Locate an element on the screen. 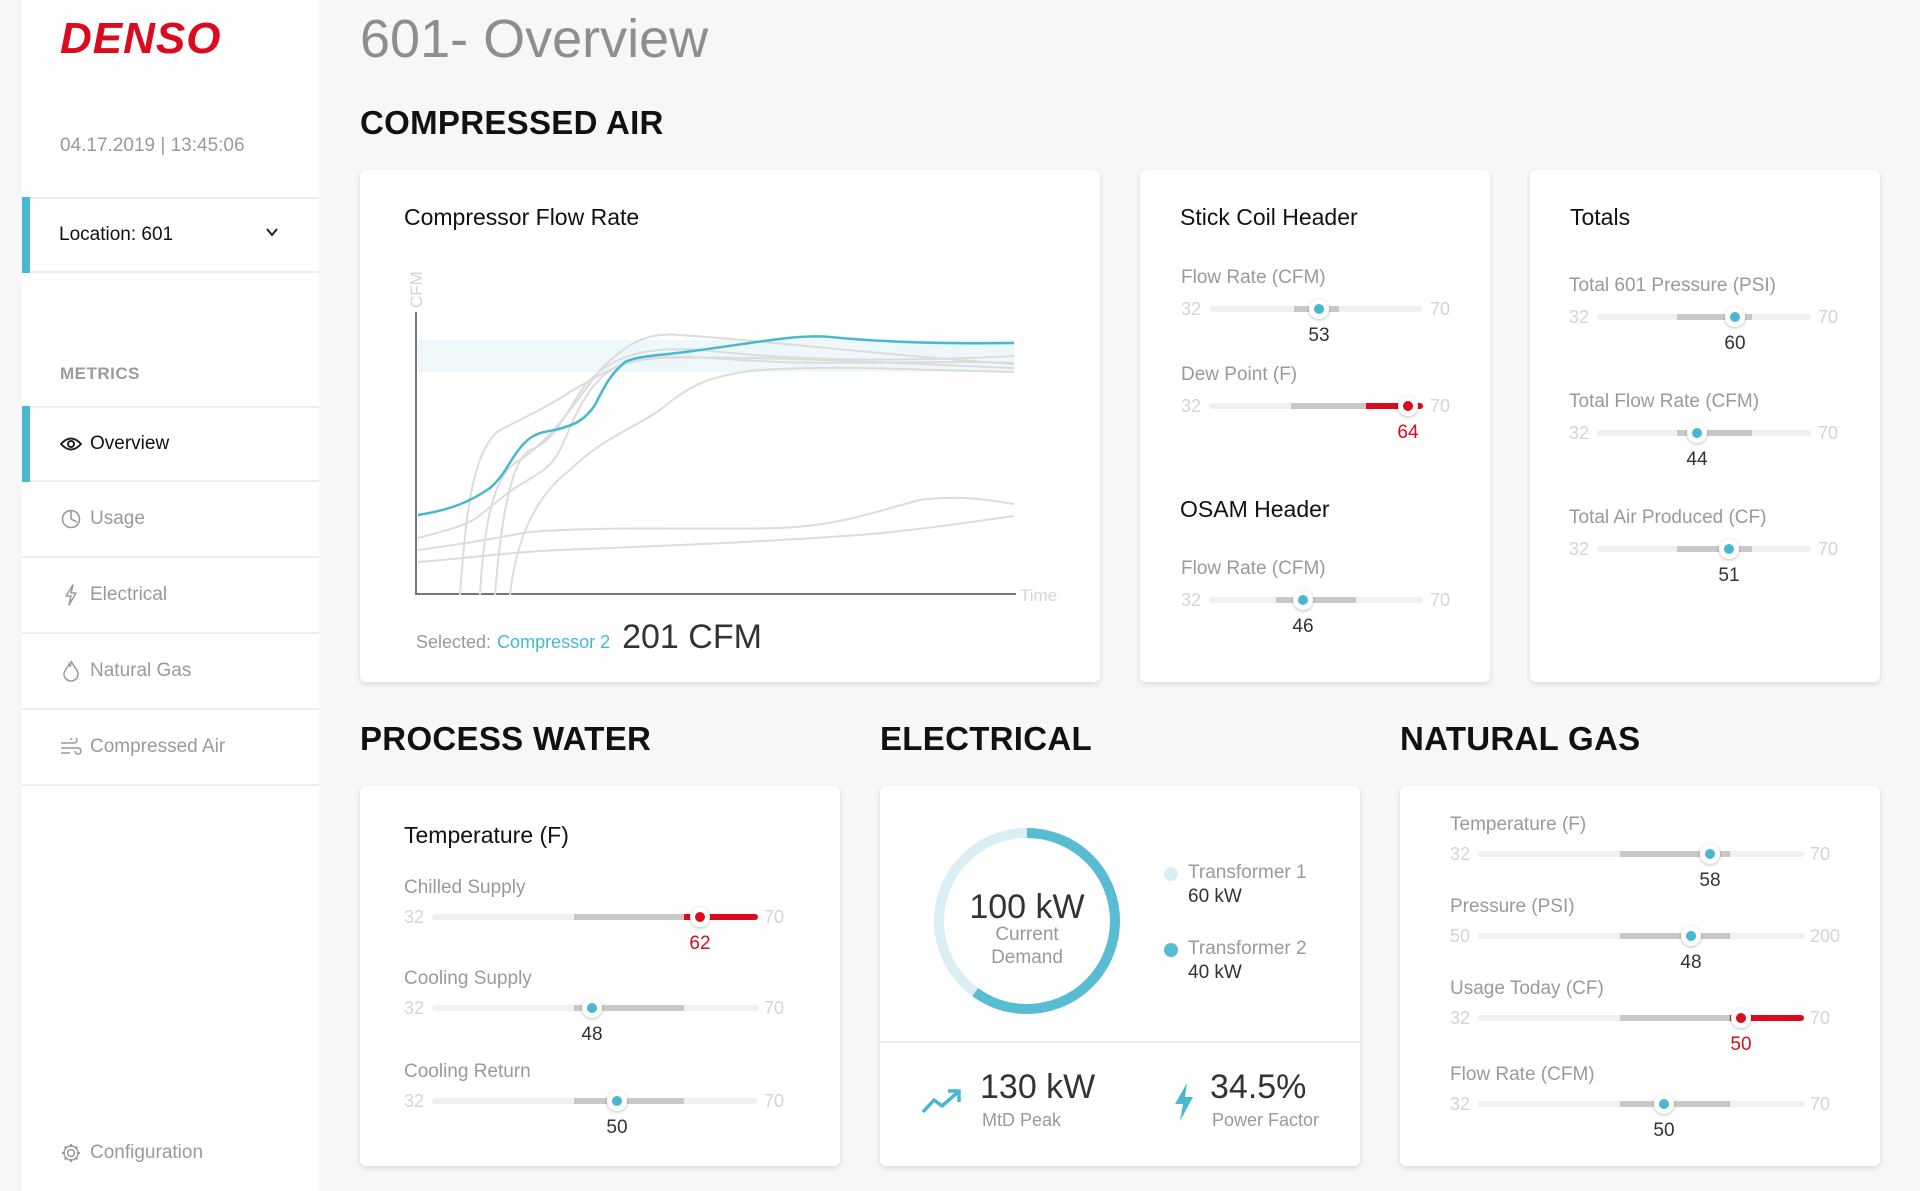  metric-label: Temperature (F) is located at coordinates (1518, 824).